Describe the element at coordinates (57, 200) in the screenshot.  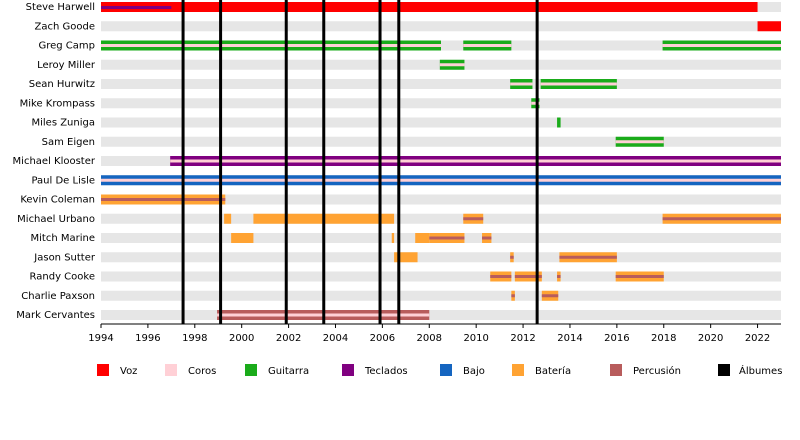
I see `member-label: Kevin Coleman` at that location.